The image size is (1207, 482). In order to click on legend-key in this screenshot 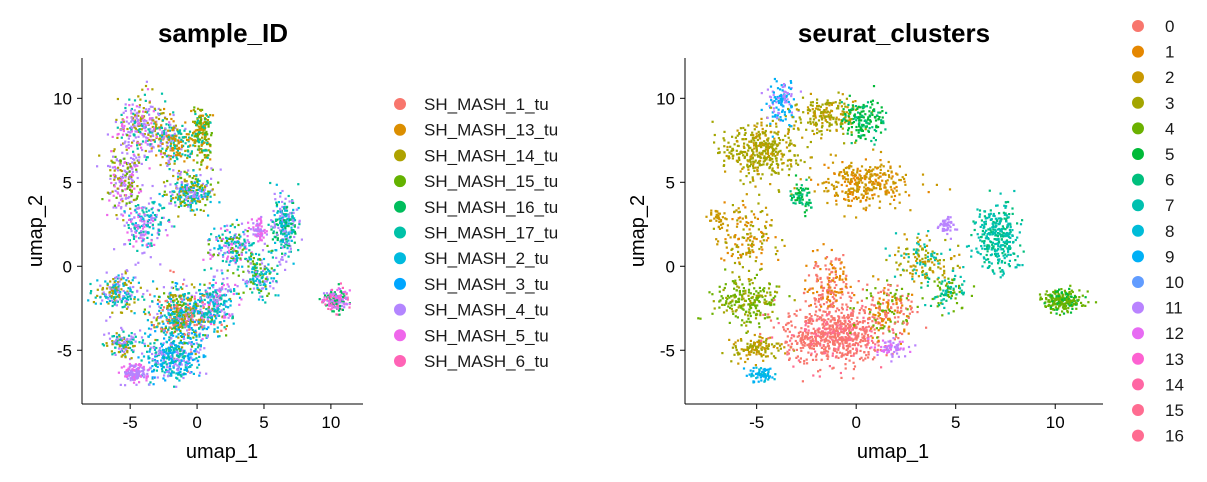, I will do `click(400, 129)`.